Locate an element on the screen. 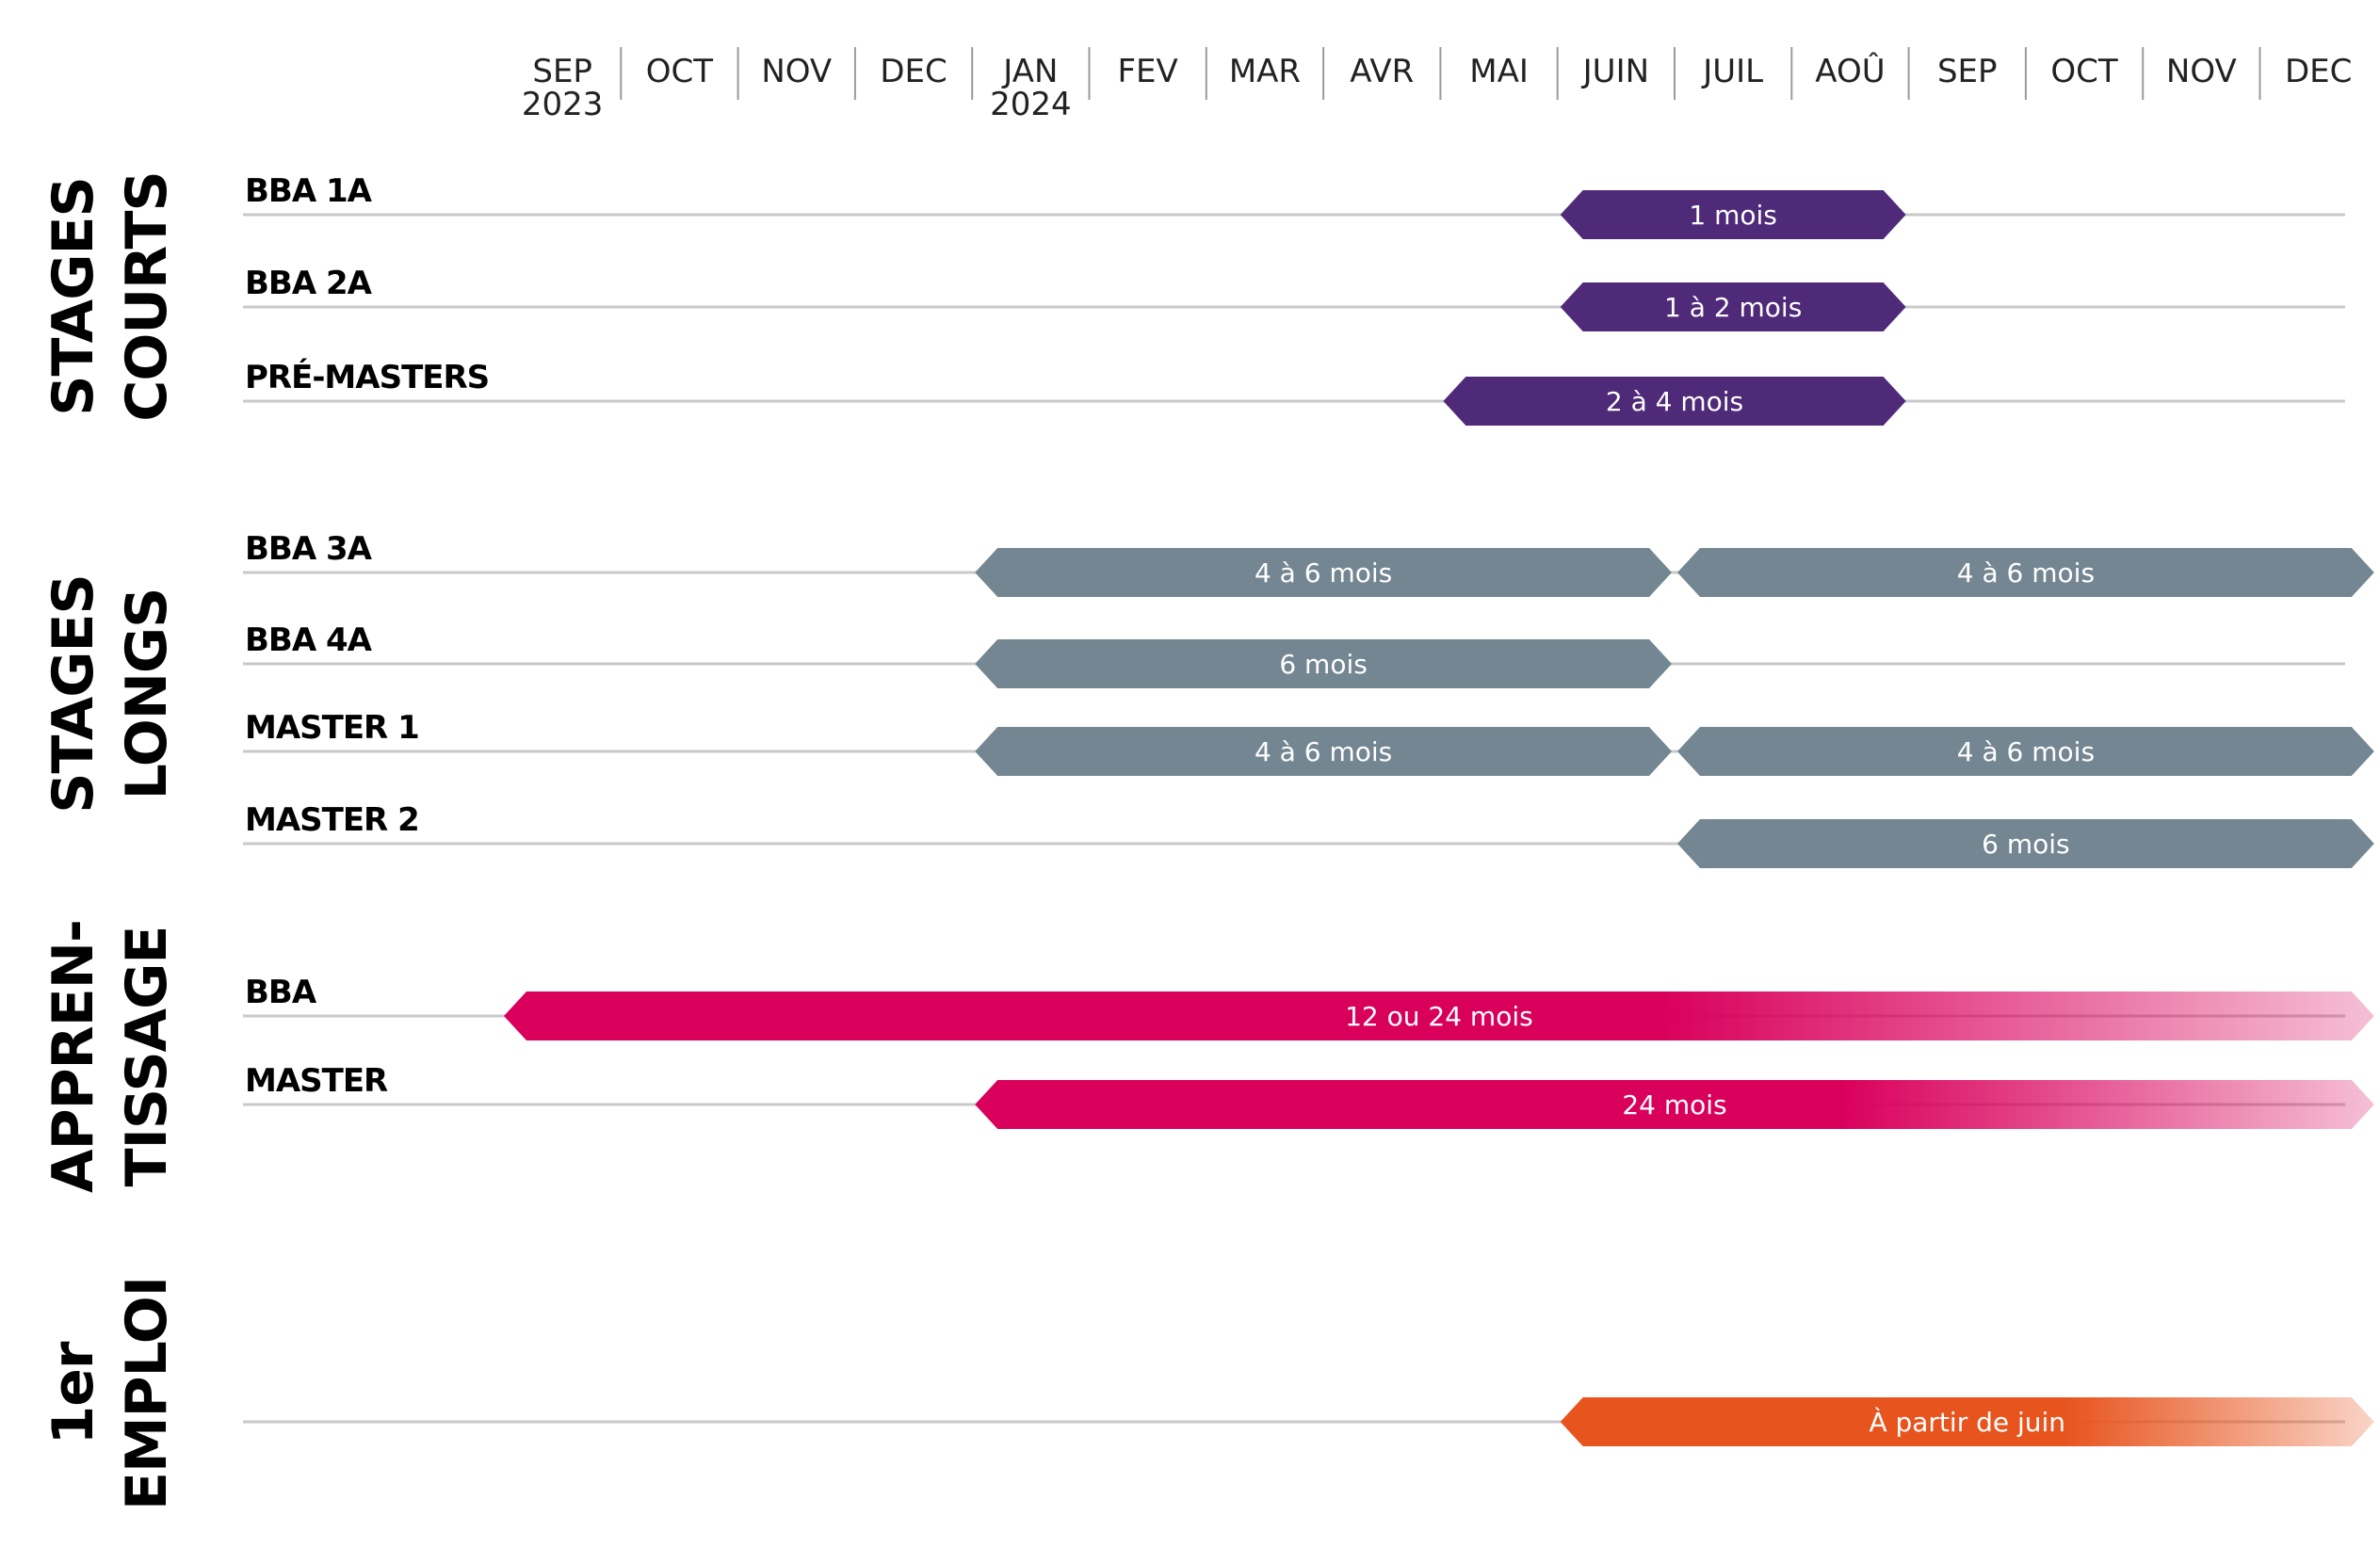 The width and height of the screenshot is (2380, 1564). month-label: AOÛ is located at coordinates (1850, 71).